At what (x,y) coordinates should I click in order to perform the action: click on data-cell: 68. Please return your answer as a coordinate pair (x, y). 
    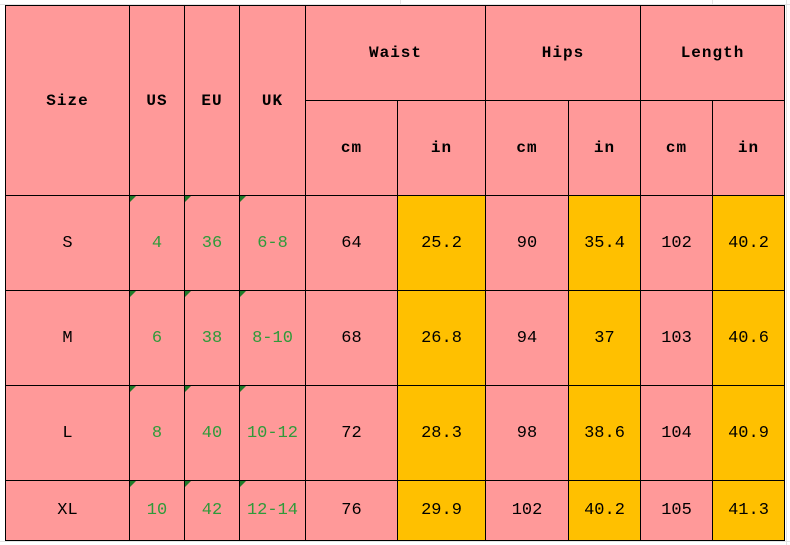
    Looking at the image, I should click on (351, 338).